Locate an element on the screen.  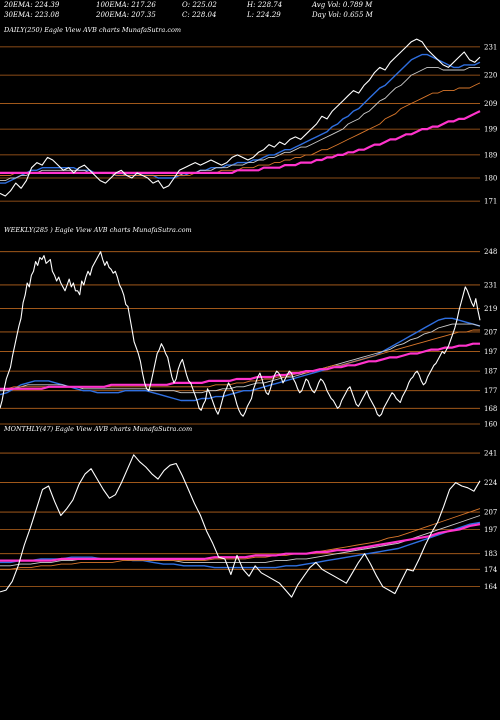
open-value: O: 225.02 is located at coordinates (199, 5).